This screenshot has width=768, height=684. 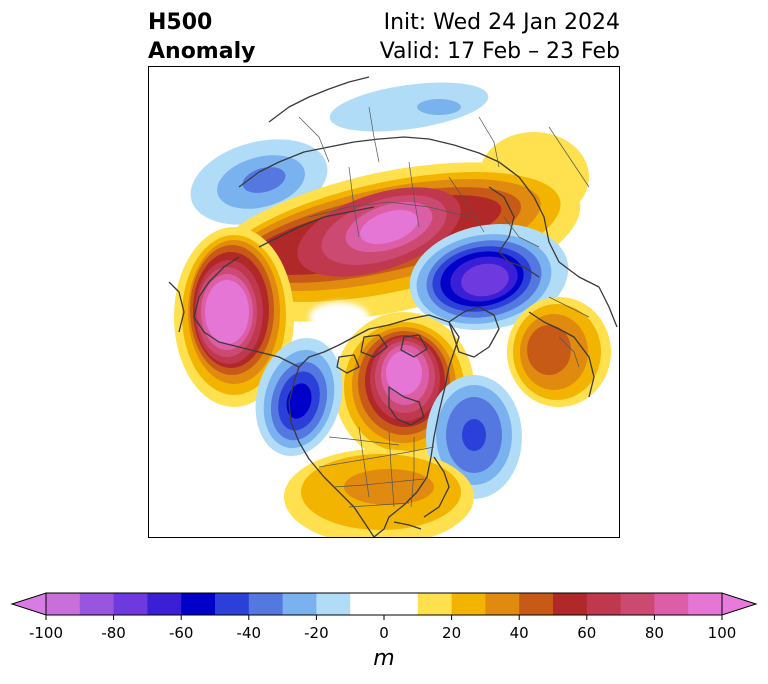 What do you see at coordinates (316, 633) in the screenshot?
I see `colorbar-tick-label: -20` at bounding box center [316, 633].